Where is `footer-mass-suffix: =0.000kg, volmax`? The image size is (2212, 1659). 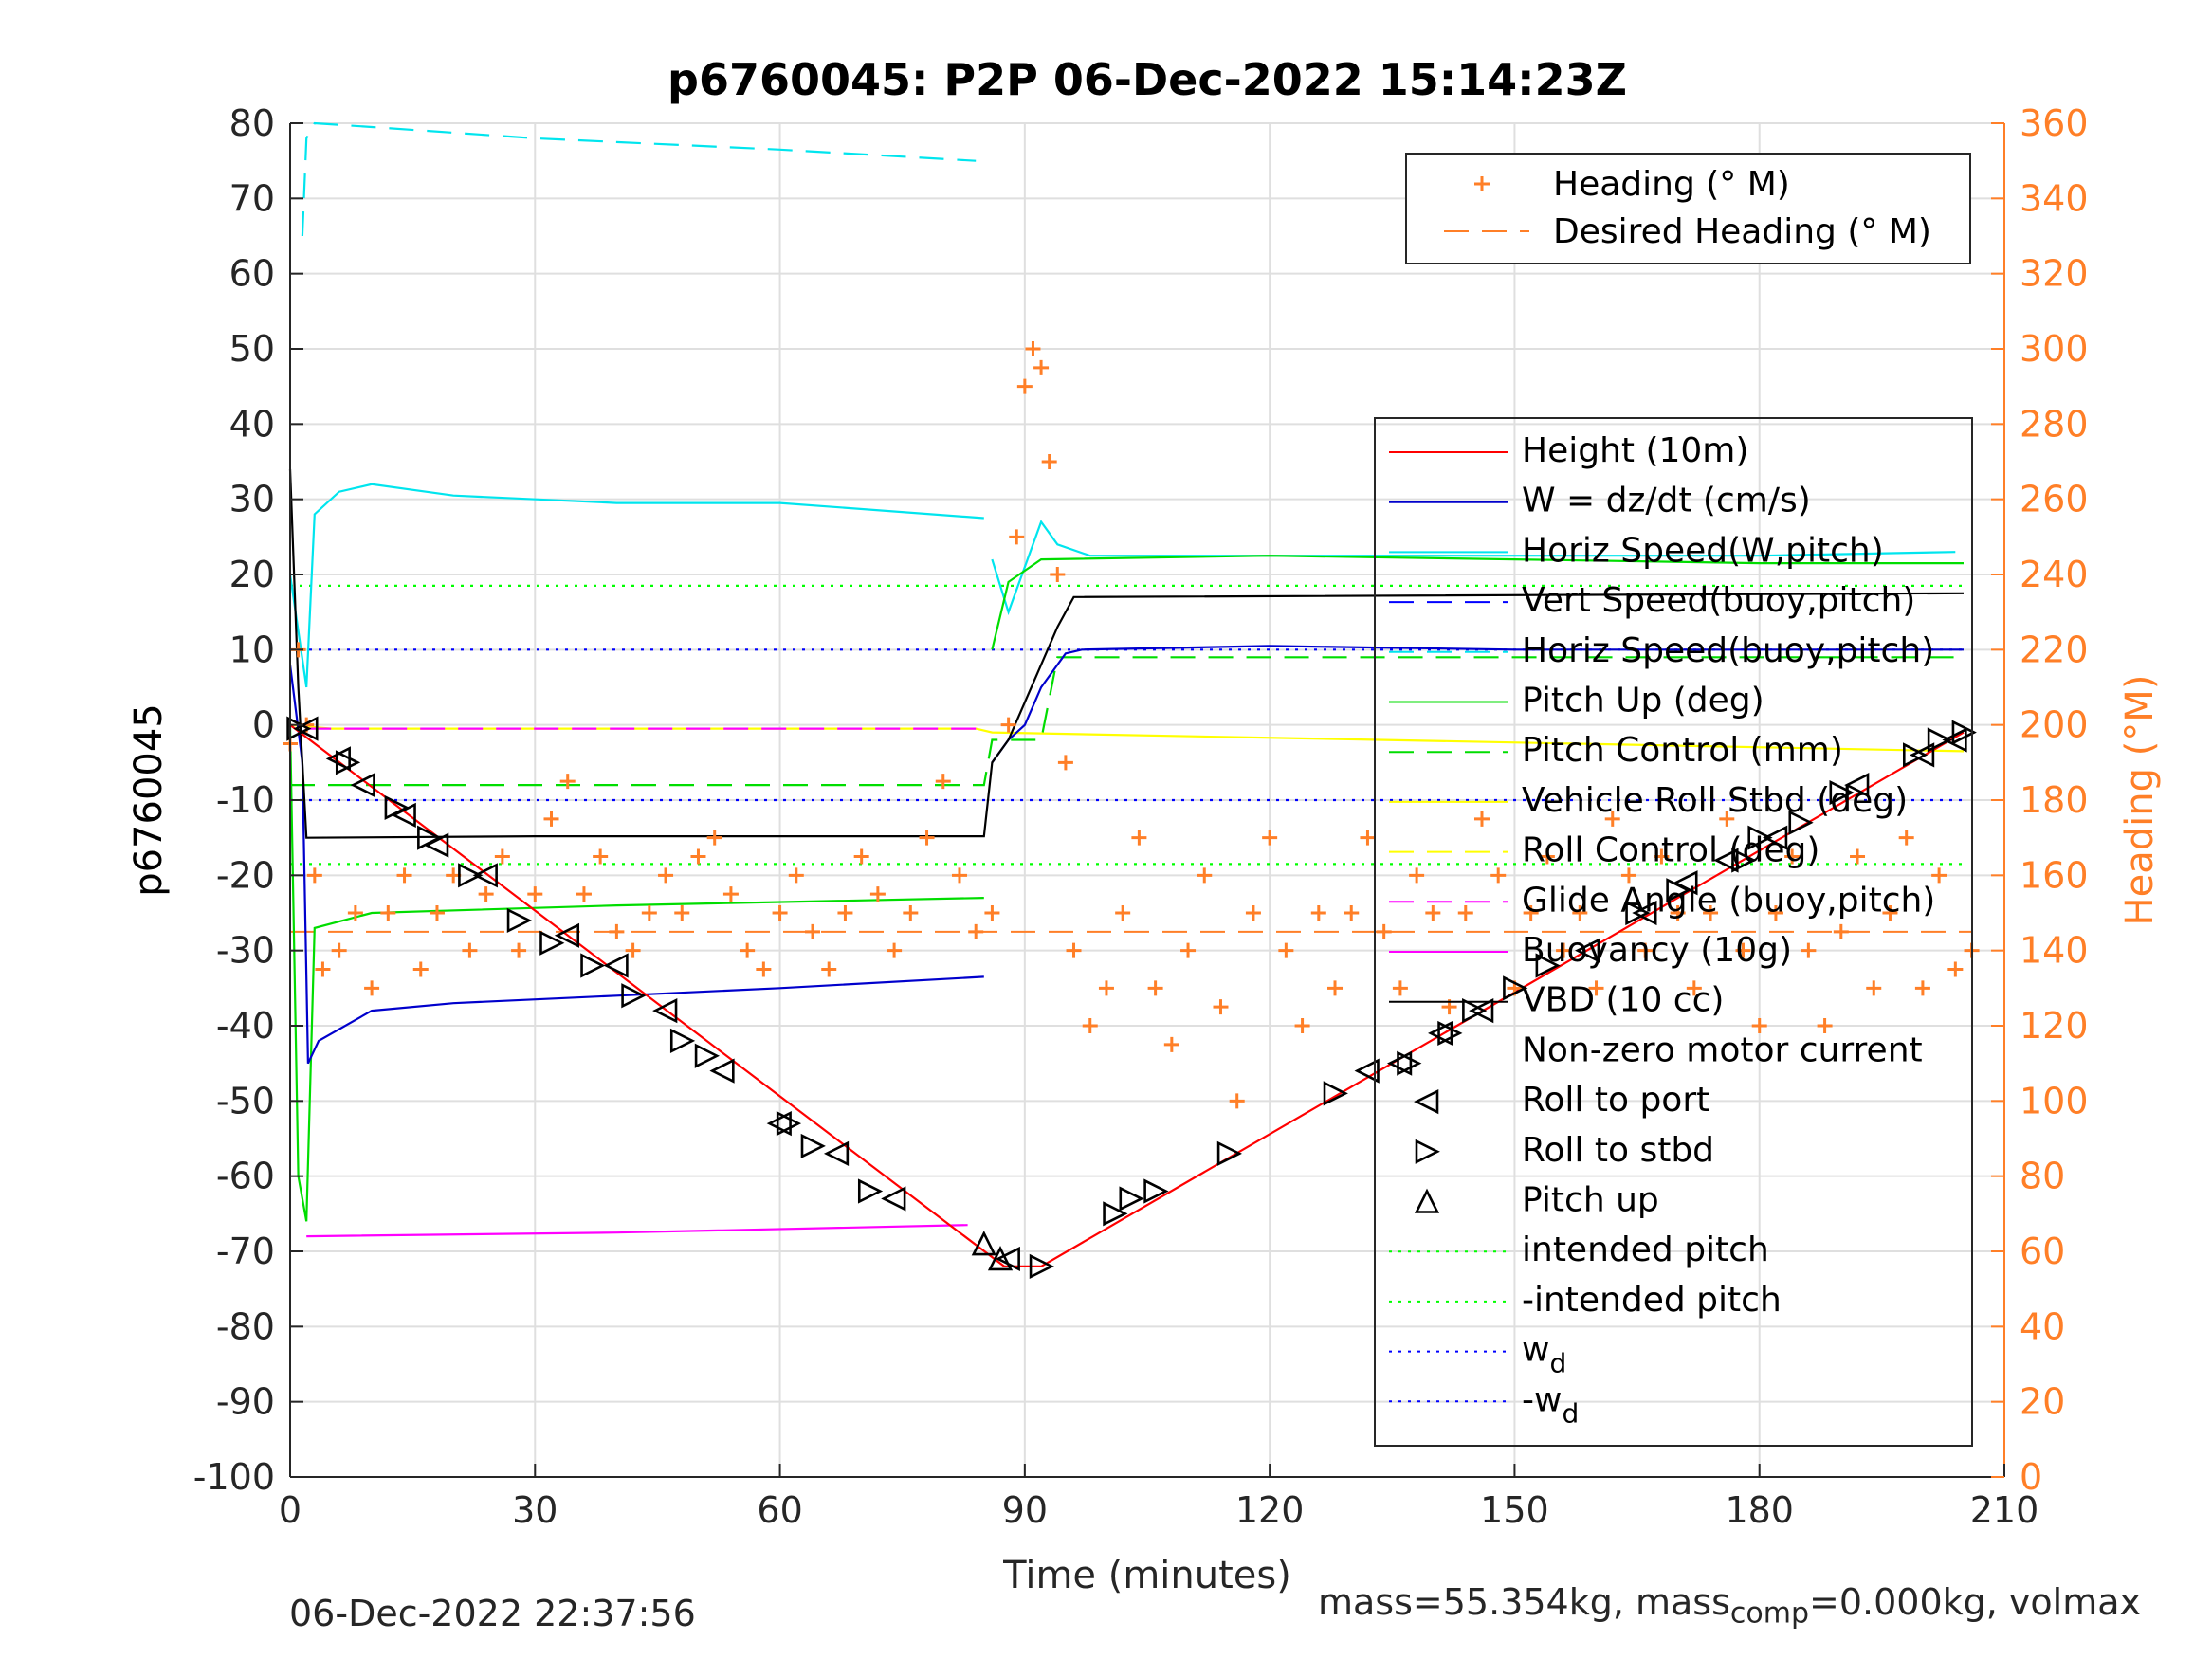 footer-mass-suffix: =0.000kg, volmax is located at coordinates (1975, 1602).